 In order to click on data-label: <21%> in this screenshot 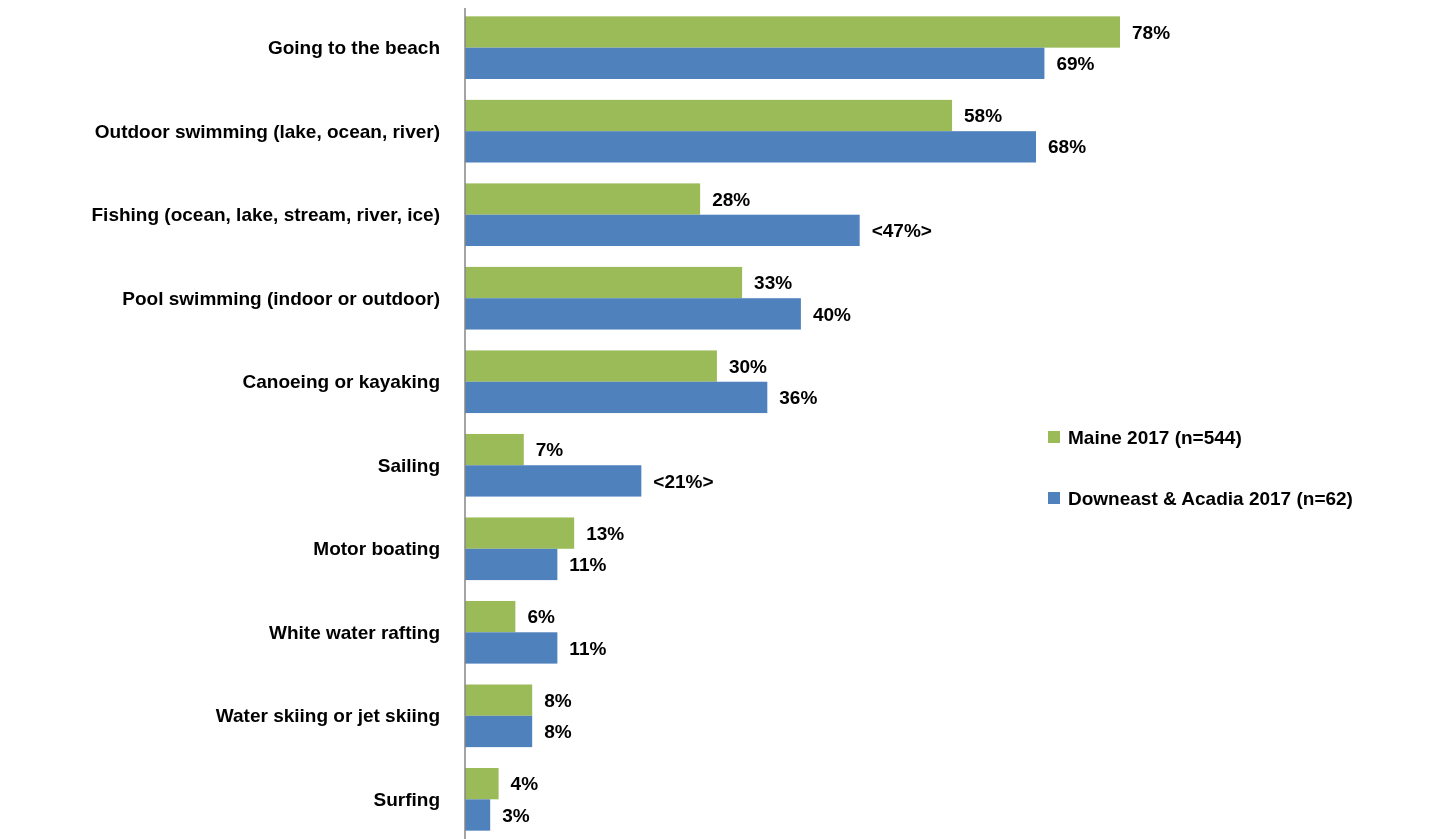, I will do `click(683, 481)`.